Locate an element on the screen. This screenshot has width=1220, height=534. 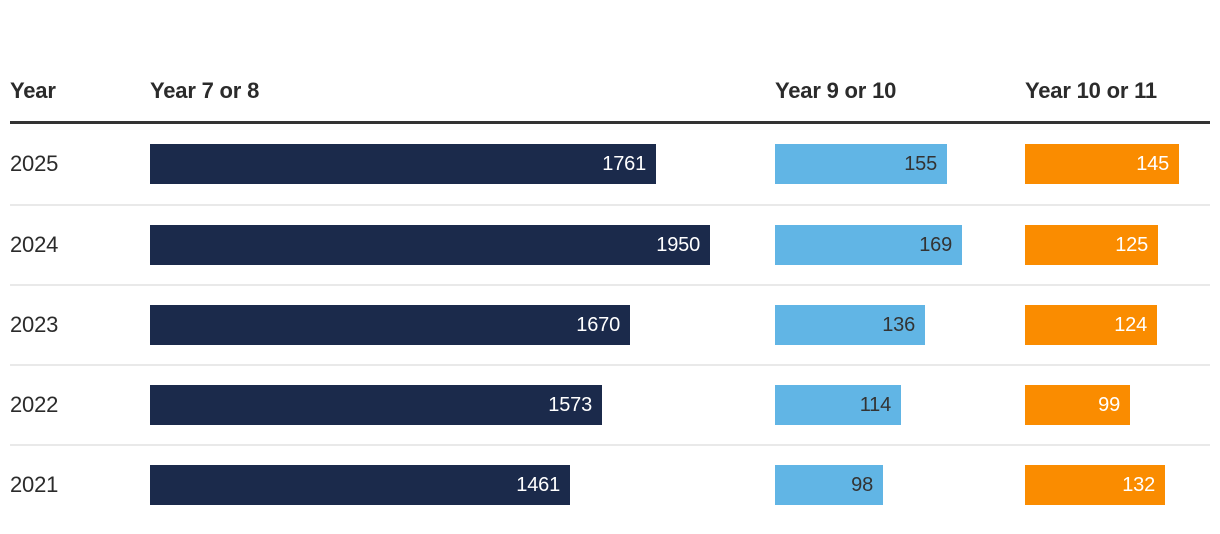
bar-value-label: 98 is located at coordinates (862, 484).